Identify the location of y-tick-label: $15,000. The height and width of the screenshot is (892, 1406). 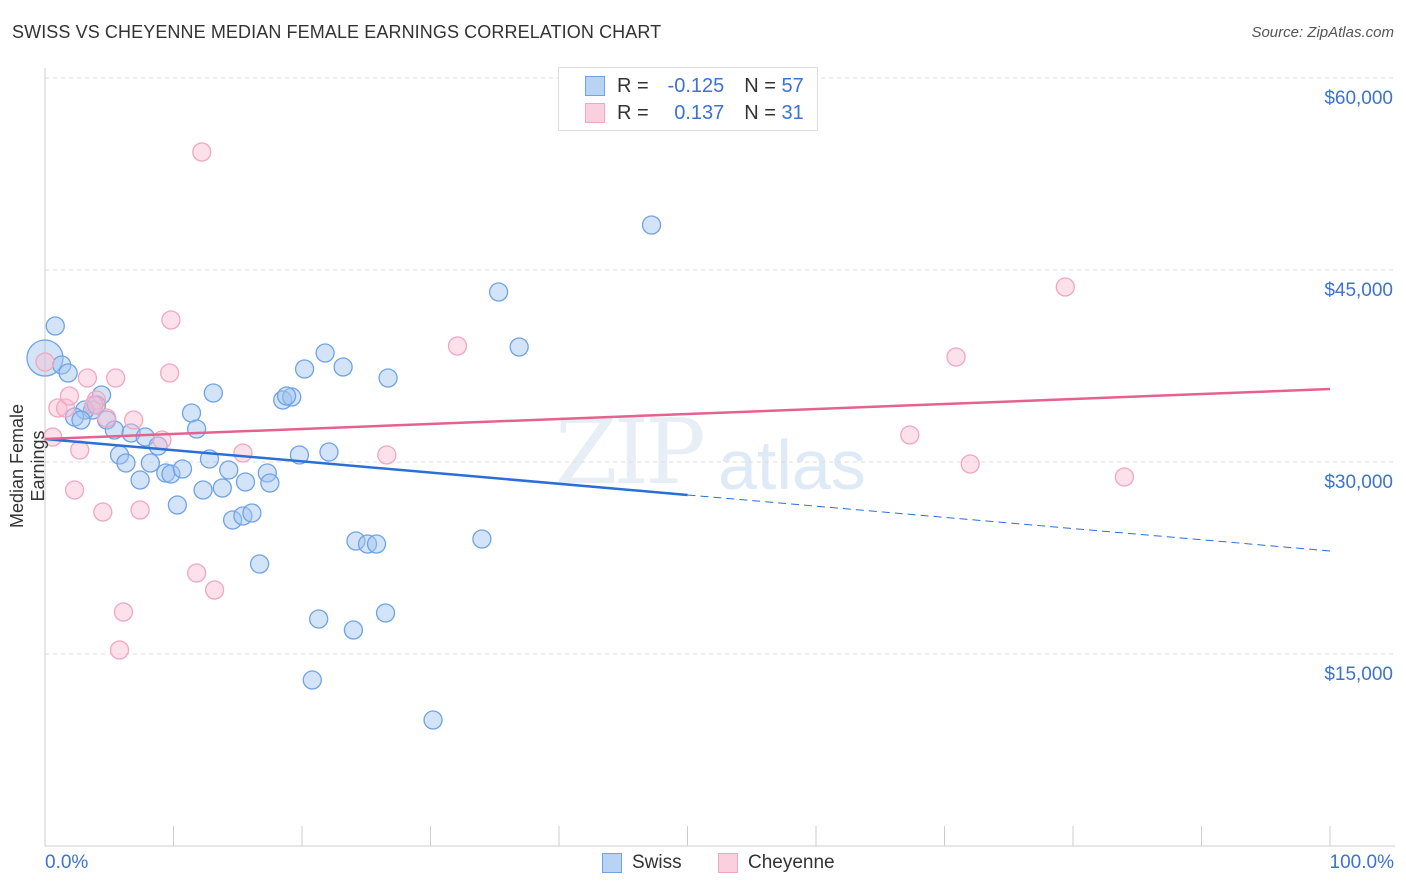
(1358, 674).